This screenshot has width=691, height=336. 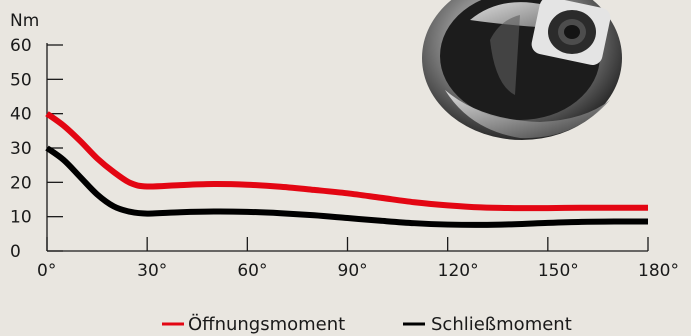 What do you see at coordinates (21, 80) in the screenshot?
I see `y-tick-label: 50` at bounding box center [21, 80].